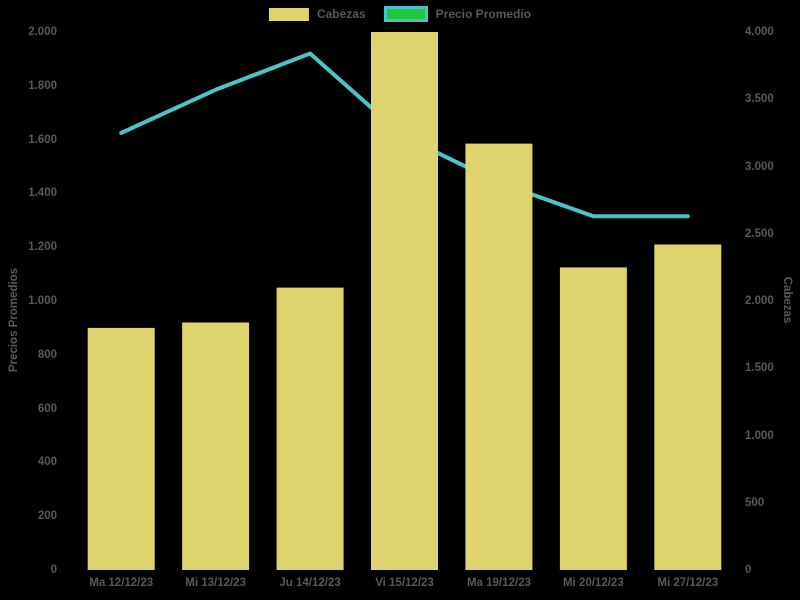 This screenshot has height=600, width=800. What do you see at coordinates (593, 583) in the screenshot?
I see `x-axis-label: Mi 20/12/23` at bounding box center [593, 583].